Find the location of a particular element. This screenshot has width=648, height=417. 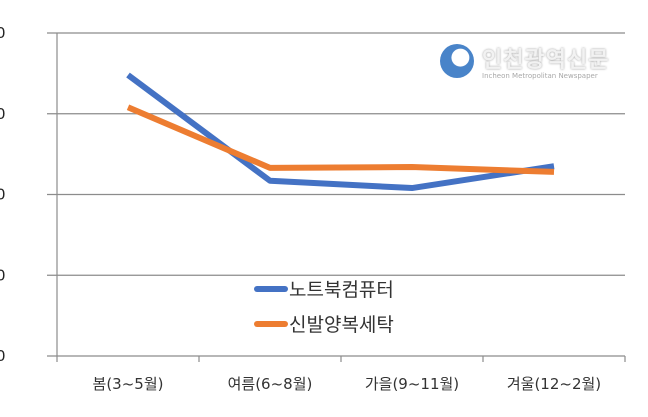

x-tick-label: 봄(3~5월) is located at coordinates (128, 384).